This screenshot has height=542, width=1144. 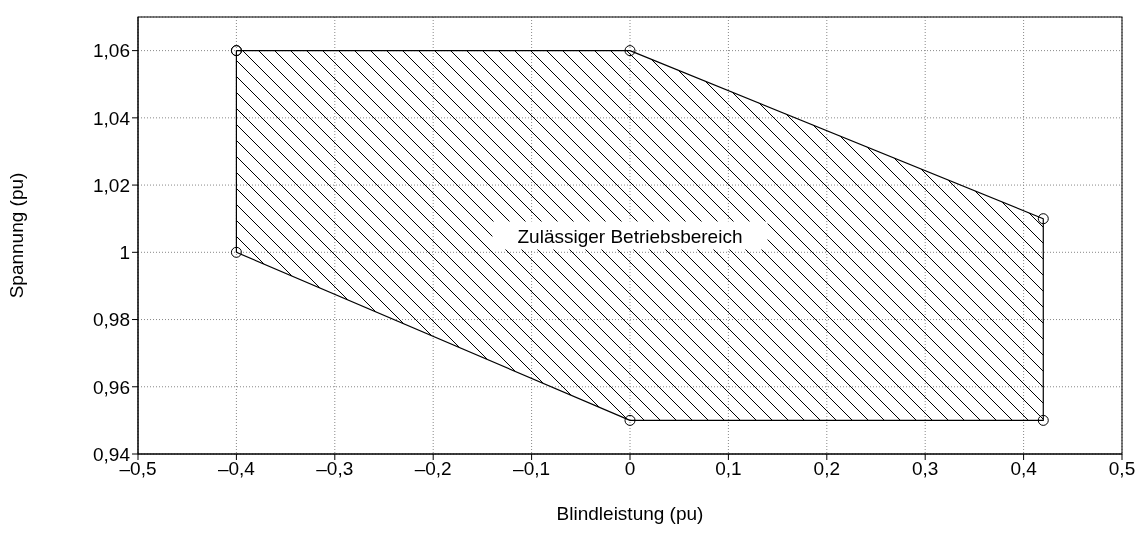 I want to click on x-tick-label: 0, so click(x=630, y=469).